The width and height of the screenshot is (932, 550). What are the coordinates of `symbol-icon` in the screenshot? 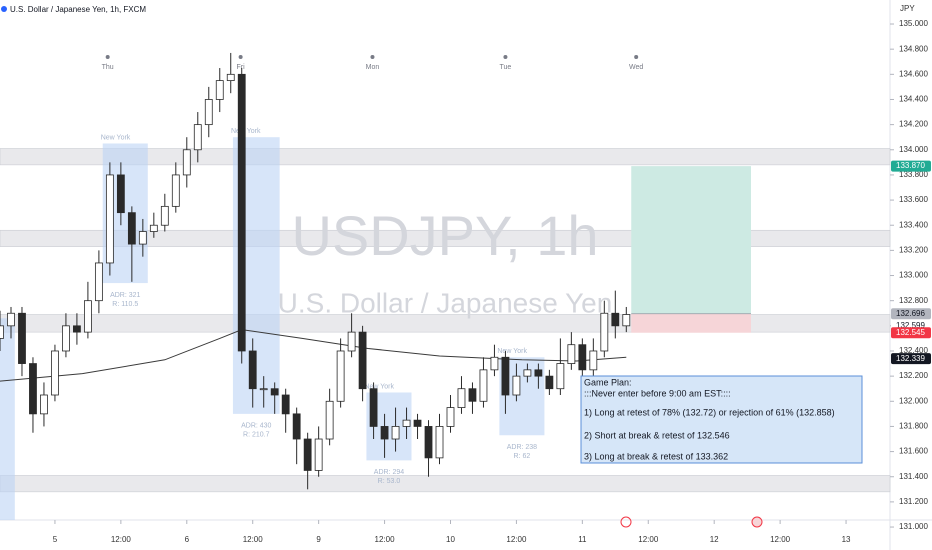 It's located at (4, 9).